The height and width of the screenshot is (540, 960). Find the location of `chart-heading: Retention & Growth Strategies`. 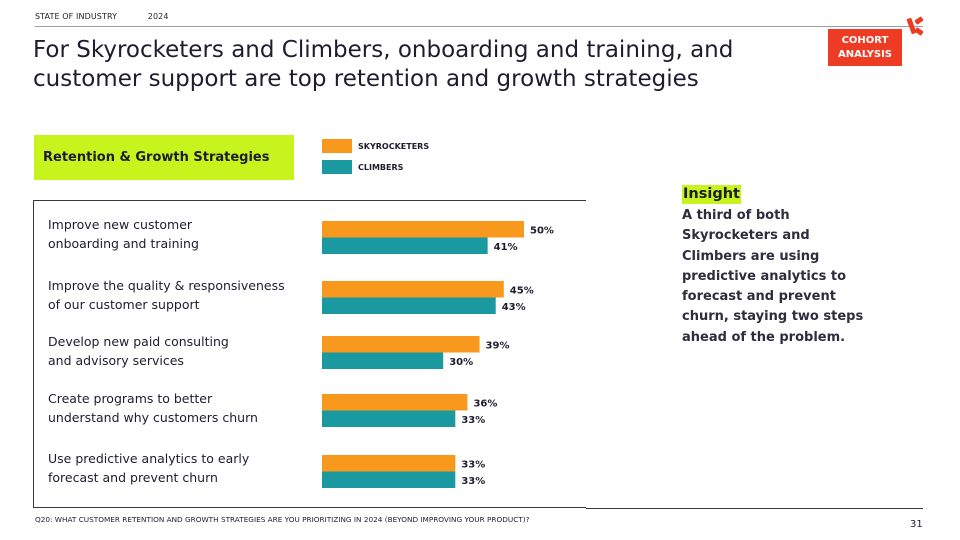

chart-heading: Retention & Growth Strategies is located at coordinates (164, 157).